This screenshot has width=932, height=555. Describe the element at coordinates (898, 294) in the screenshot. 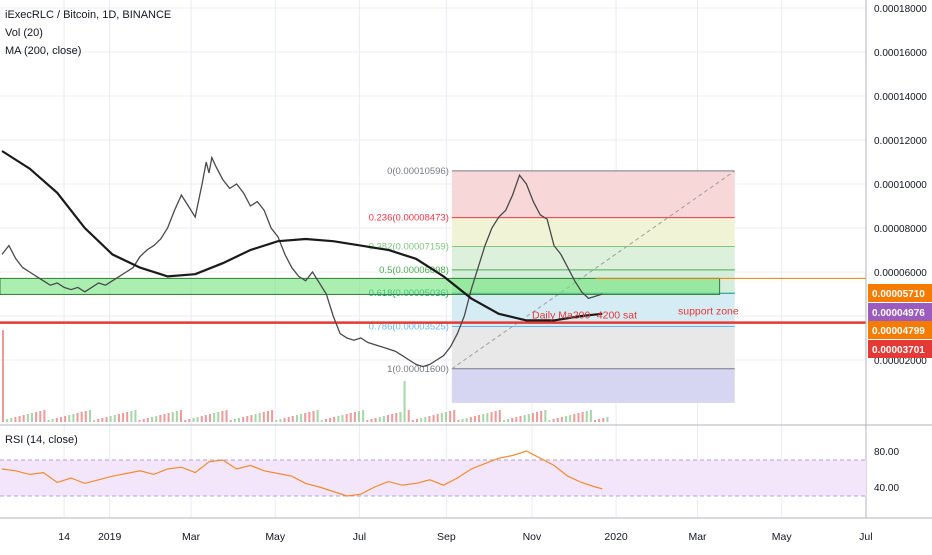

I see `price-badge-label: 0.00005710` at that location.